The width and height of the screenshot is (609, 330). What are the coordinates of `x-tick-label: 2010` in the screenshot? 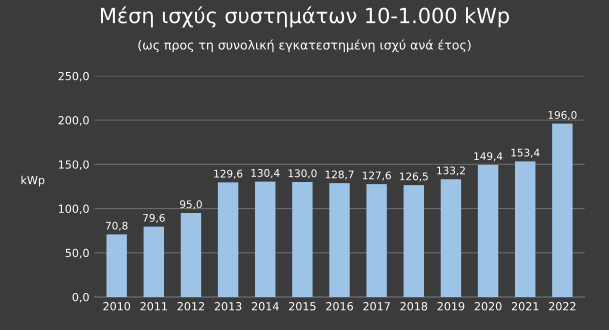 It's located at (116, 306).